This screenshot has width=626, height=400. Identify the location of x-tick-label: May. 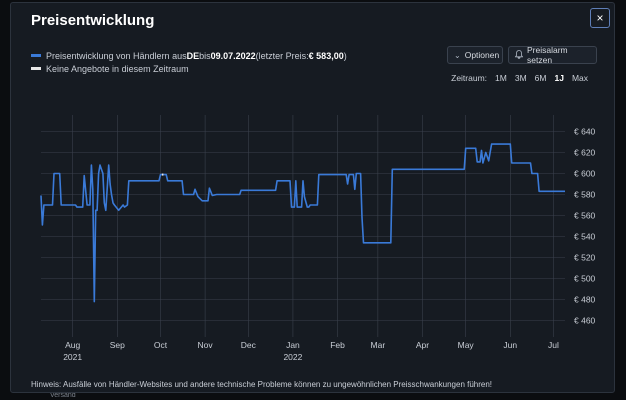
(466, 345).